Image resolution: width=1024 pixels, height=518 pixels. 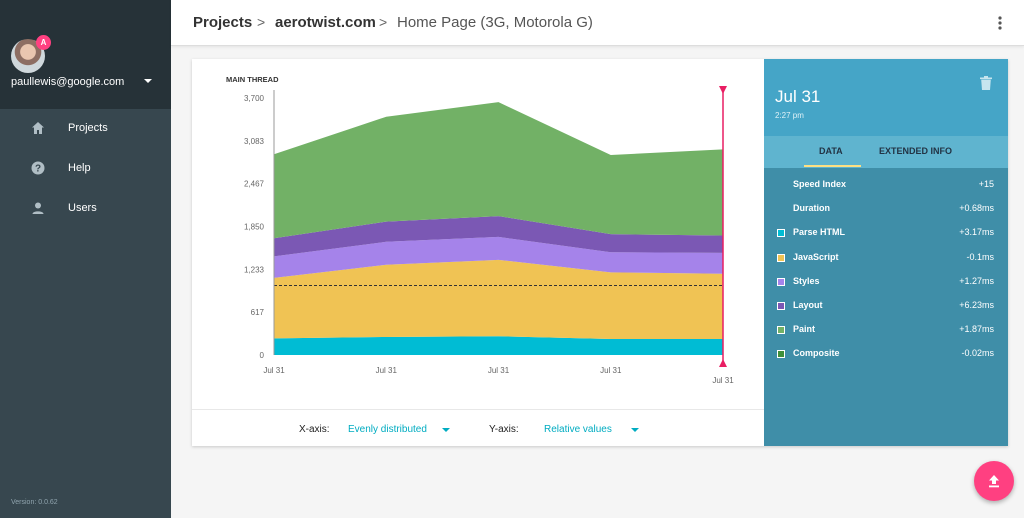 I want to click on data-row-value: +3.17ms, so click(x=976, y=232).